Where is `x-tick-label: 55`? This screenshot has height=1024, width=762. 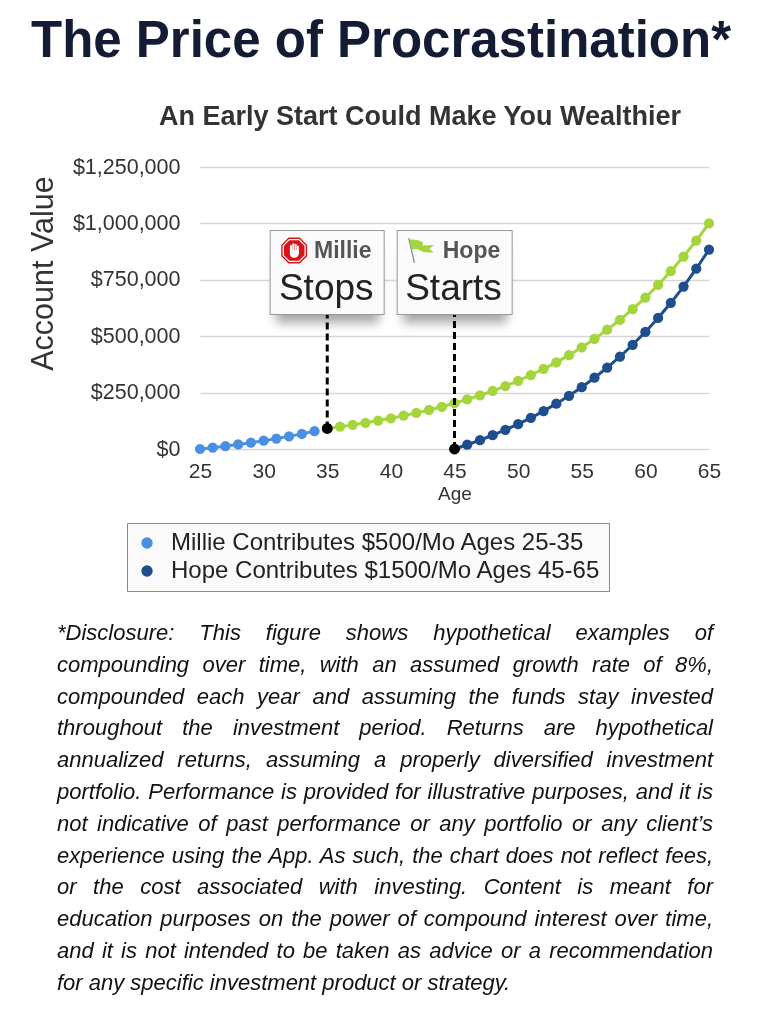
x-tick-label: 55 is located at coordinates (582, 470).